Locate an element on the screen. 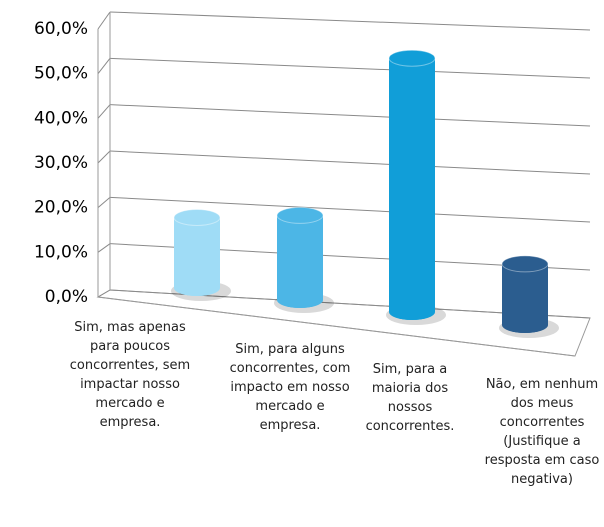 Image resolution: width=604 pixels, height=527 pixels. y-tick-label: 0,0% is located at coordinates (66, 297).